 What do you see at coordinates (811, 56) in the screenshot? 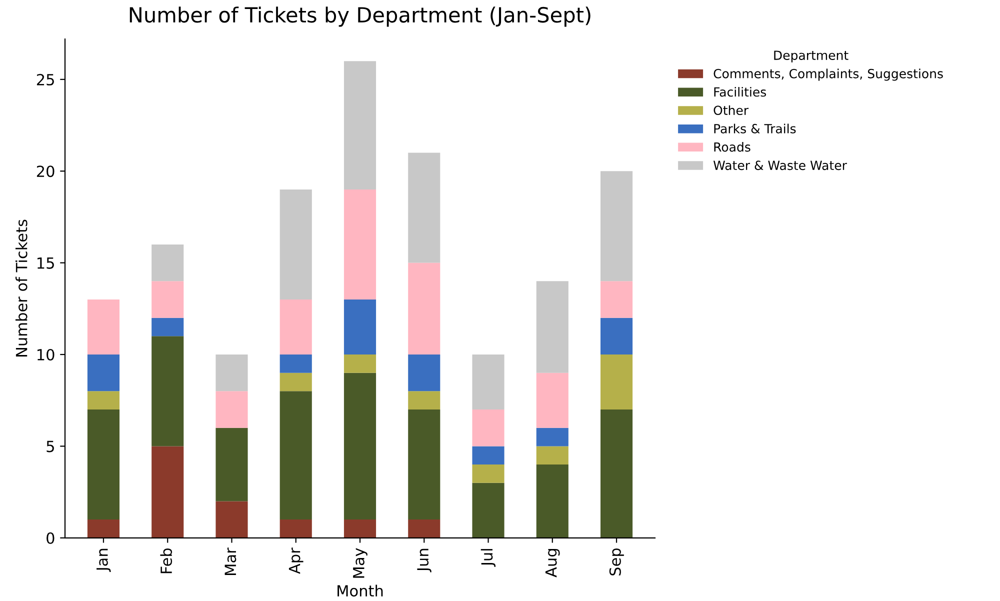
I see `legend-title: Department` at bounding box center [811, 56].